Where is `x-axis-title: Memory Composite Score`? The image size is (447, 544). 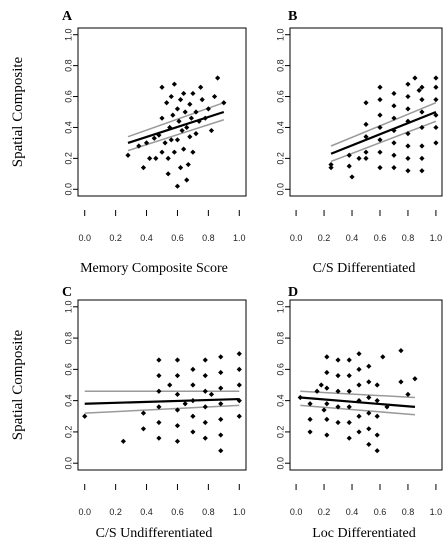
x-axis-title: Memory Composite Score is located at coordinates (154, 268).